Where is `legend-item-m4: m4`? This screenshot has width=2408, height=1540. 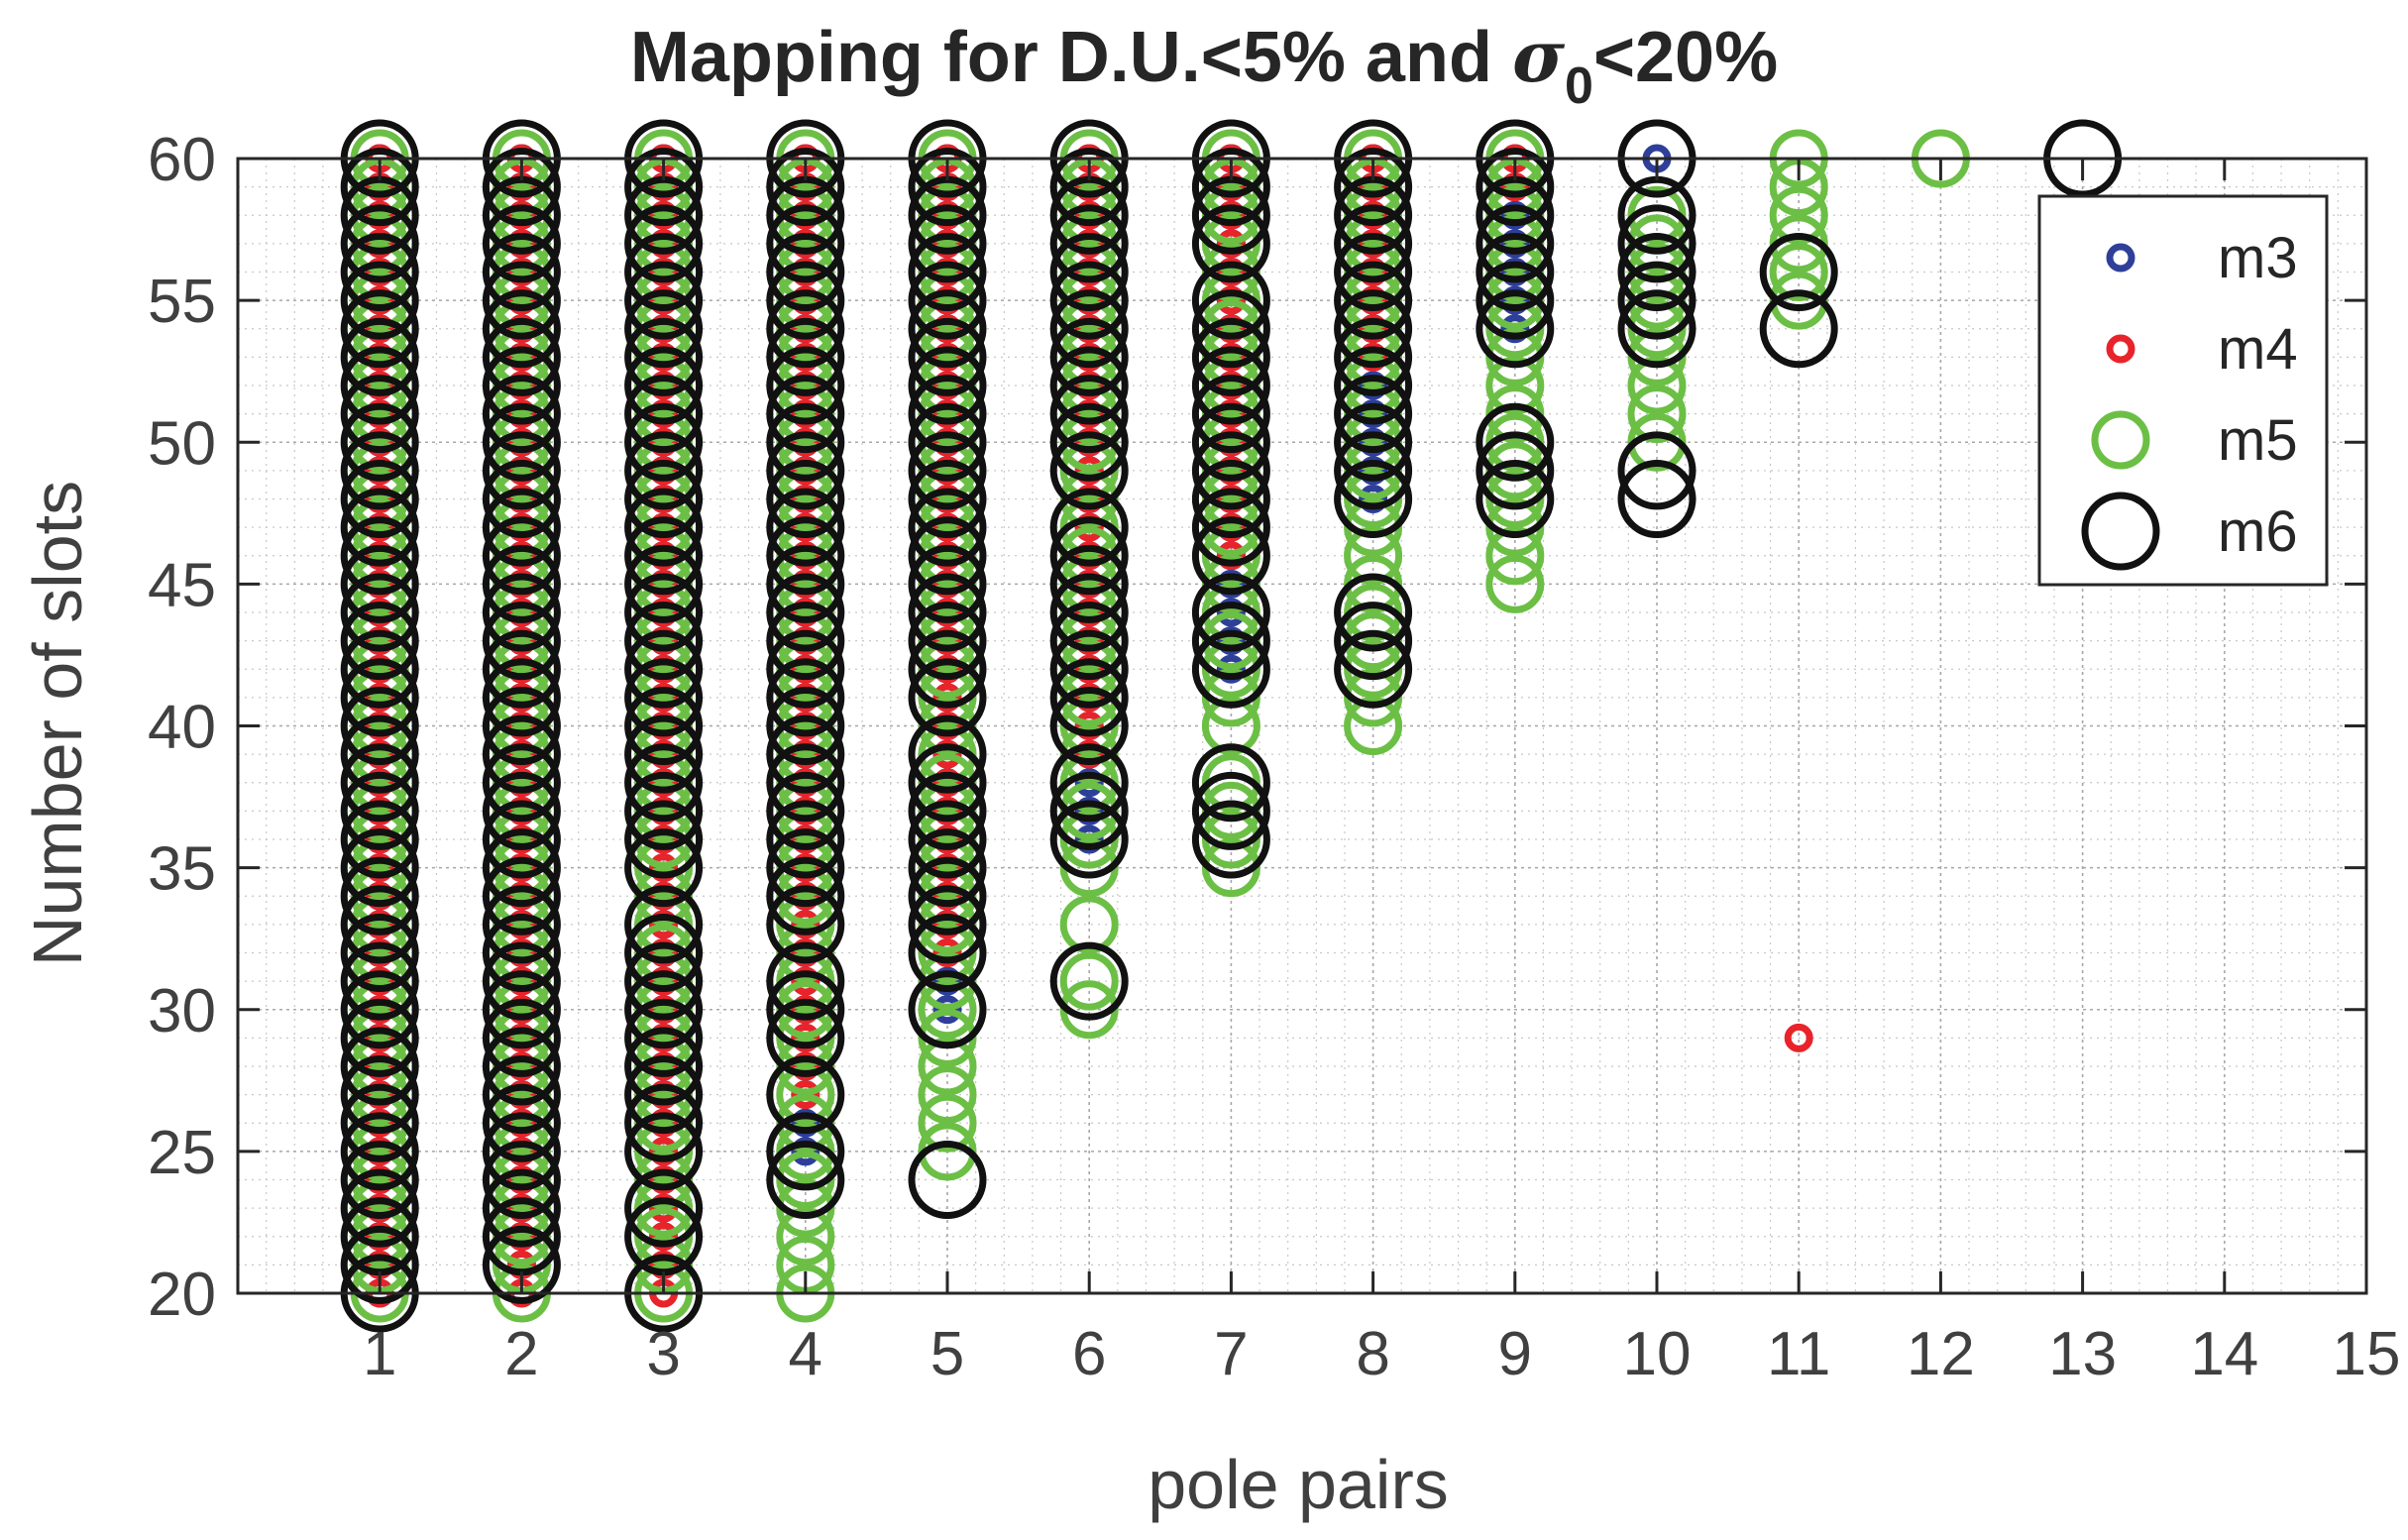
legend-item-m4: m4 is located at coordinates (2202, 349).